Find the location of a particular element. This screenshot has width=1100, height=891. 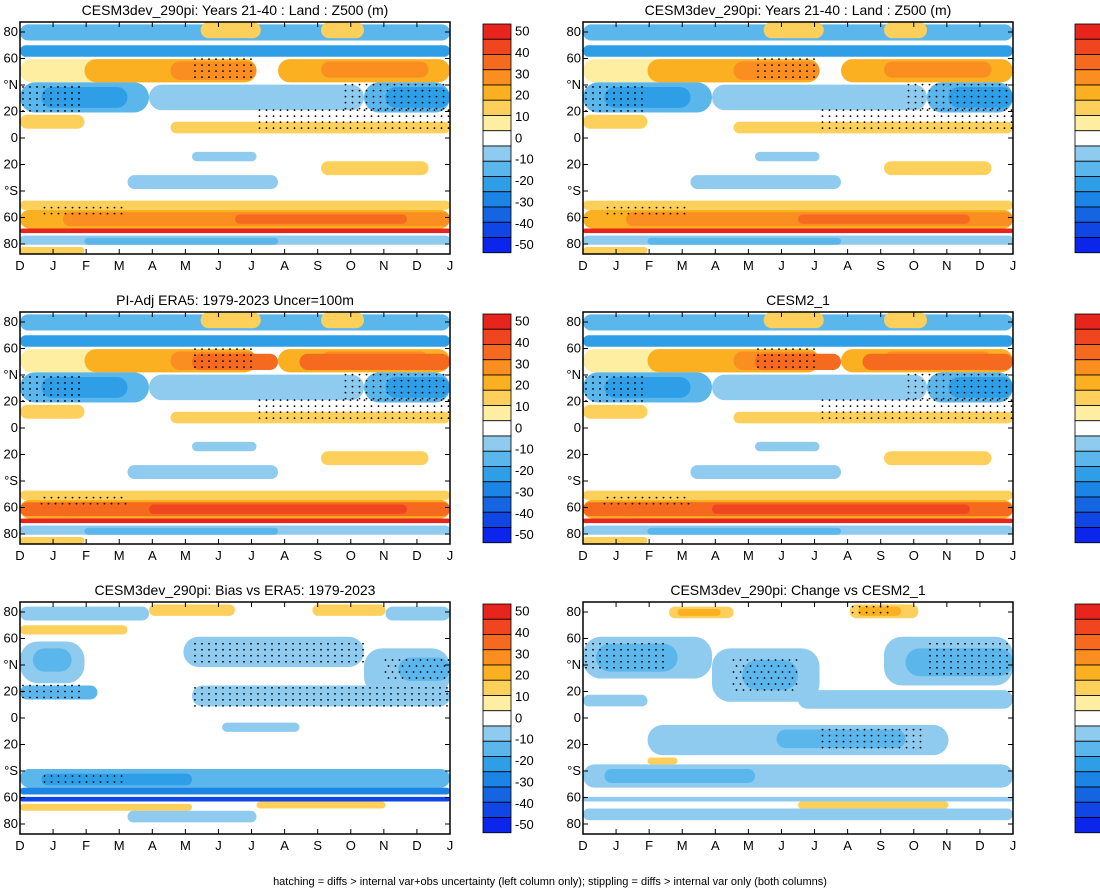

x-tick-label: M is located at coordinates (185, 845).